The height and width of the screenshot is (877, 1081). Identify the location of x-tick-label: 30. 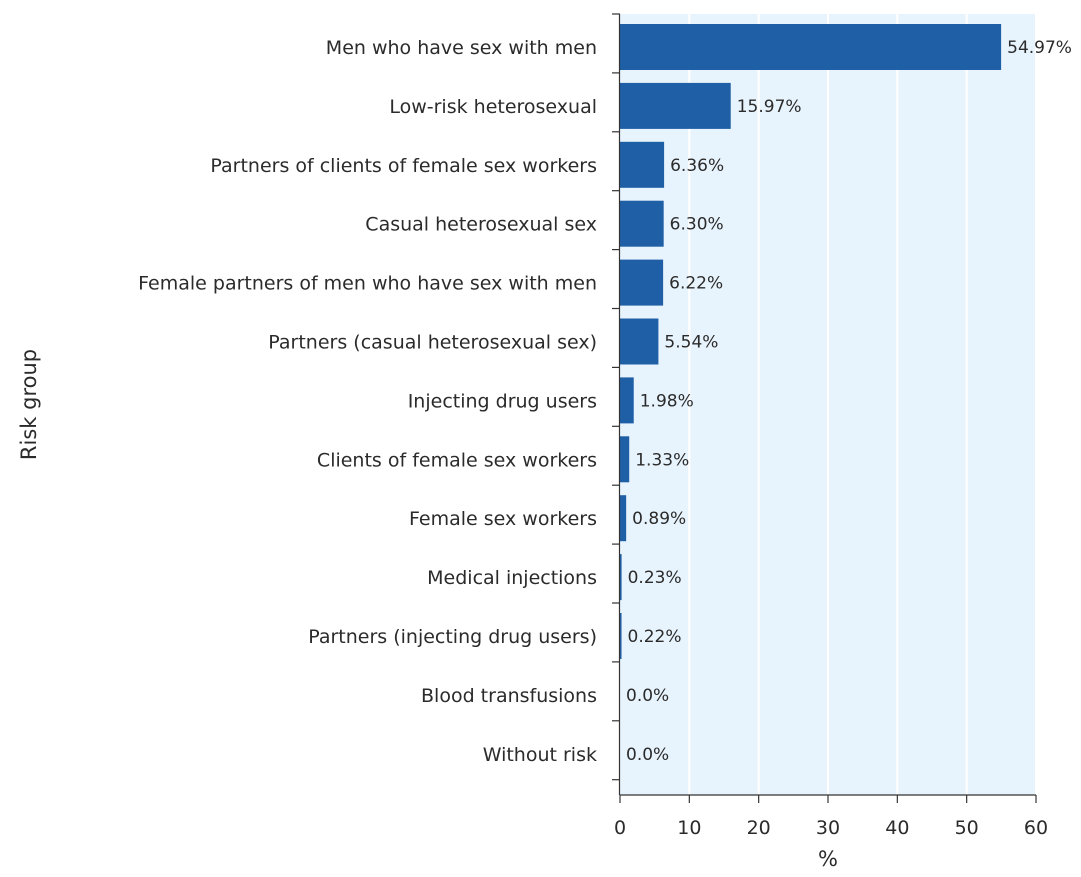
(828, 828).